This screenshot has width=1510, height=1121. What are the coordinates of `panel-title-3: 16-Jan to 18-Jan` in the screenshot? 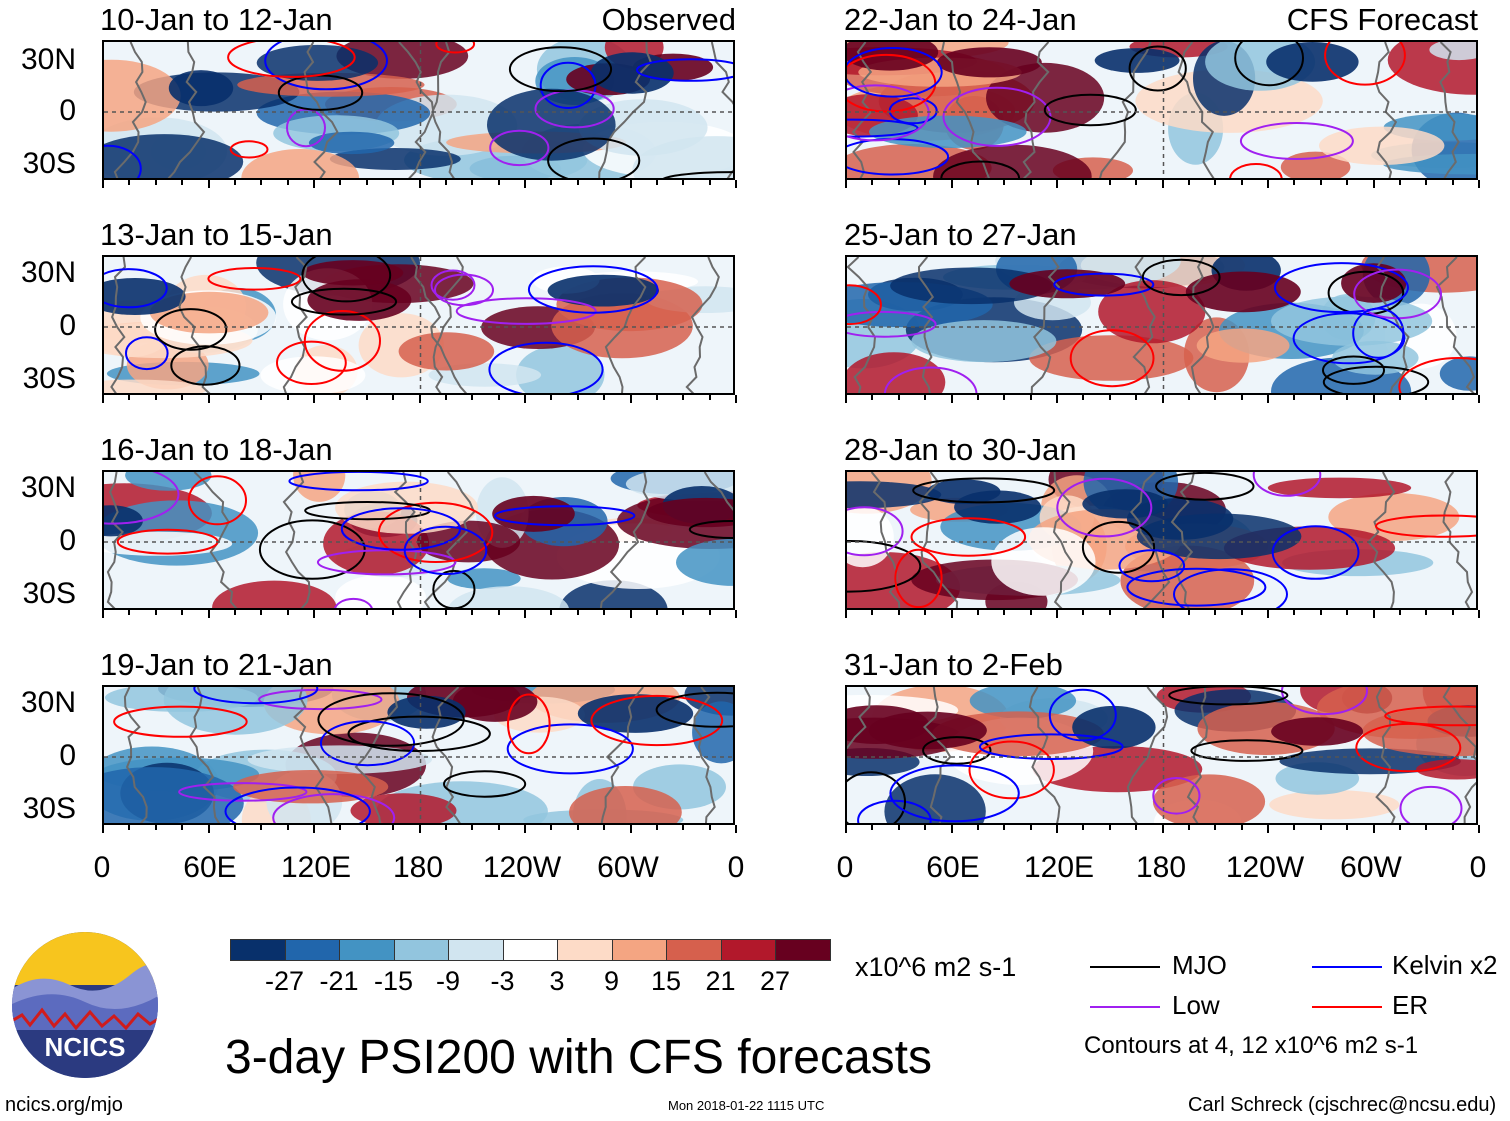 It's located at (216, 449).